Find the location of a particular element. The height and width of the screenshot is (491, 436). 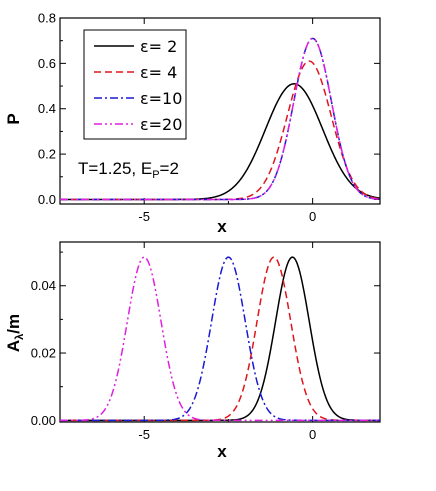

y-axis-label-bottom-tail: /m is located at coordinates (13, 324).